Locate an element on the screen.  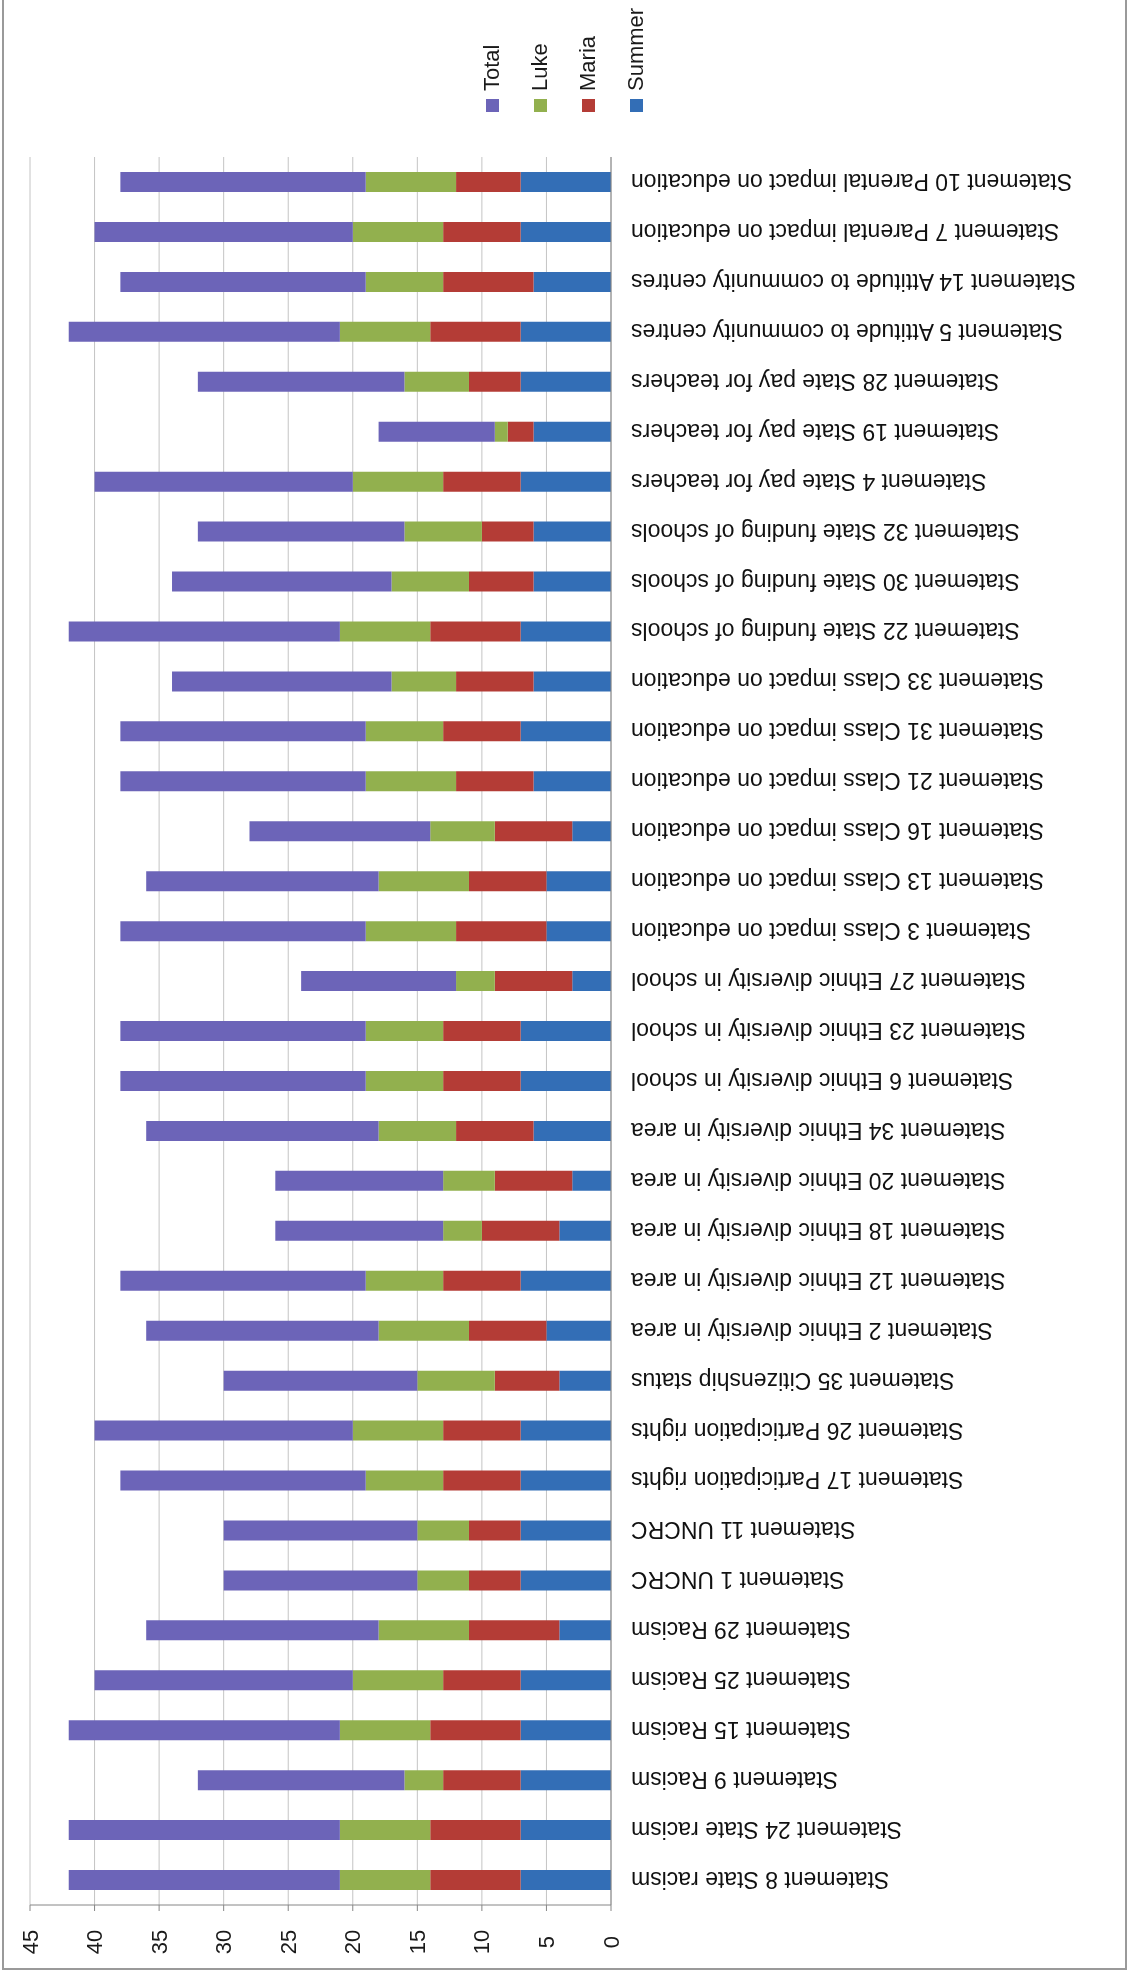
text: Luke is located at coordinates (539, 67).